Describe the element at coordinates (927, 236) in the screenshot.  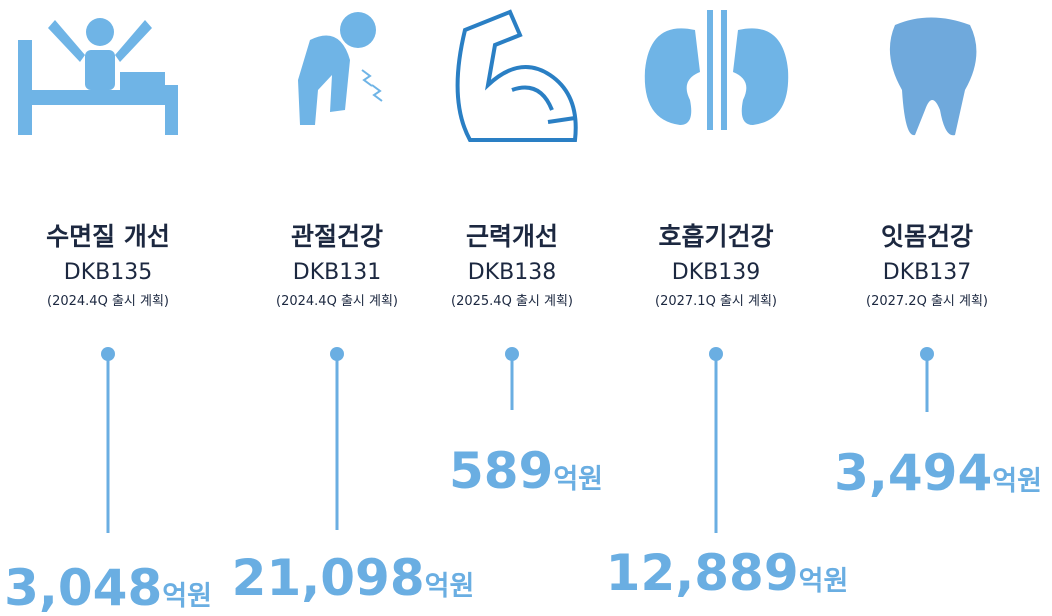
I see `item-name: 잇몸건강` at that location.